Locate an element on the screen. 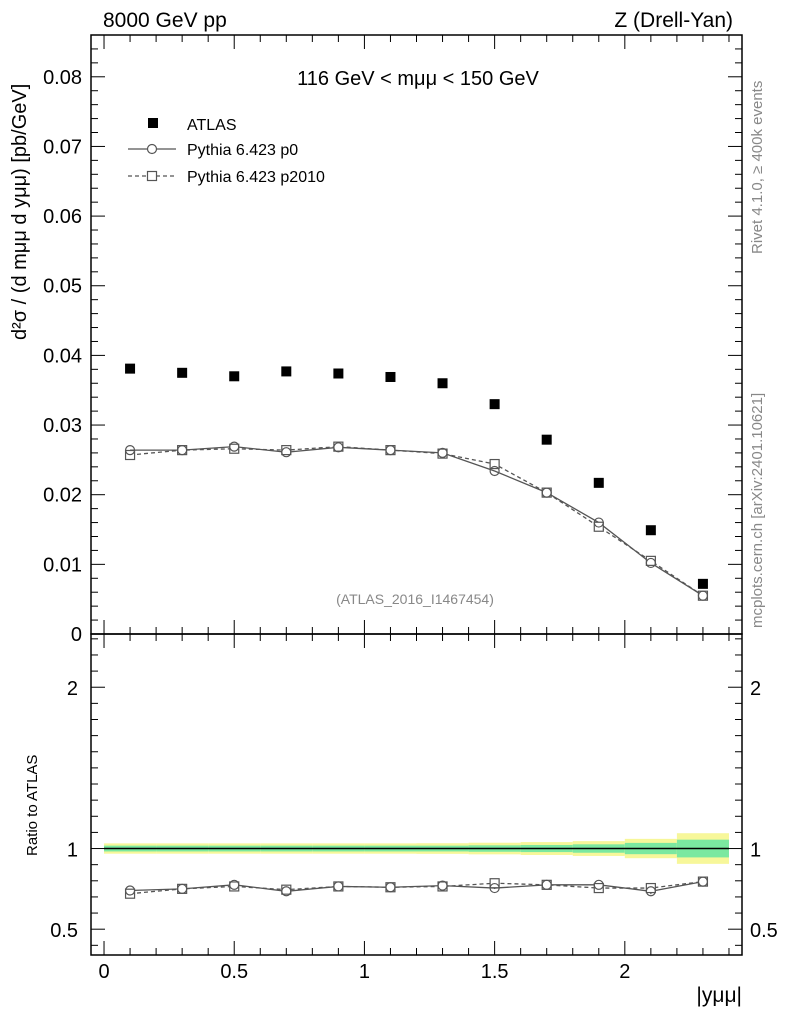  y-tick-label-main: 0.06 is located at coordinates (62, 217).